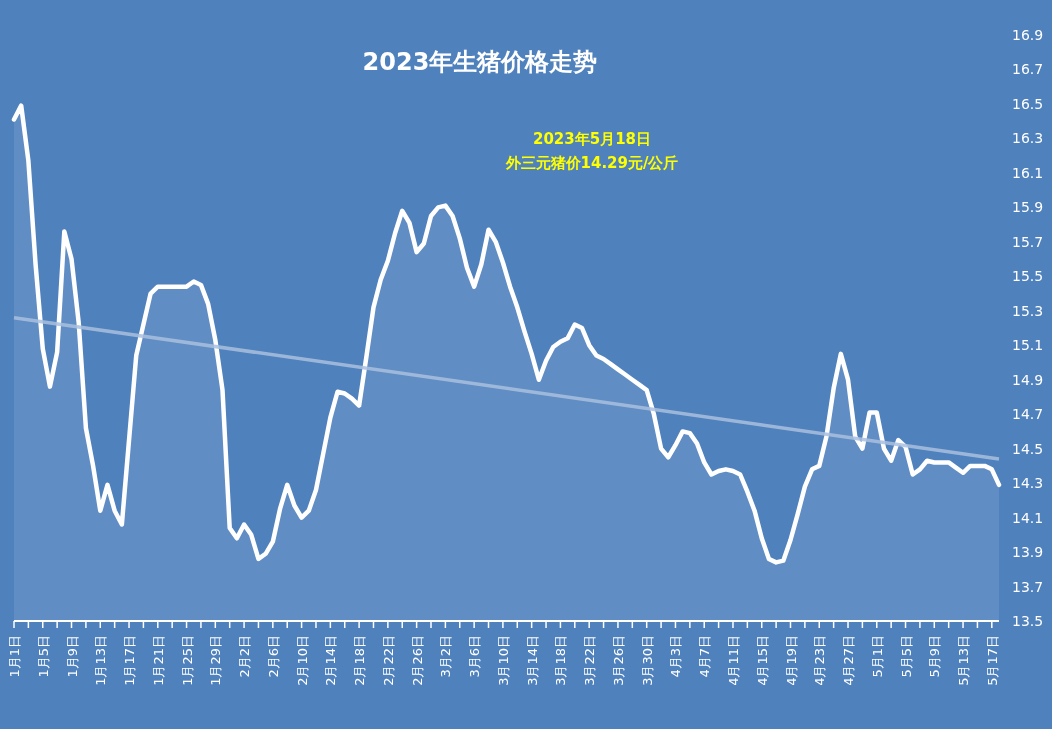  Describe the element at coordinates (1028, 448) in the screenshot. I see `y-tick-label: 14.5` at that location.